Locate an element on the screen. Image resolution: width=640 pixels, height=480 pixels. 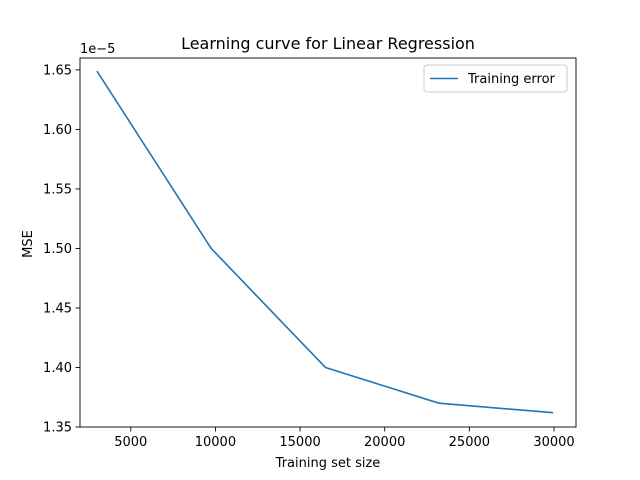
legend-box is located at coordinates (495, 78).